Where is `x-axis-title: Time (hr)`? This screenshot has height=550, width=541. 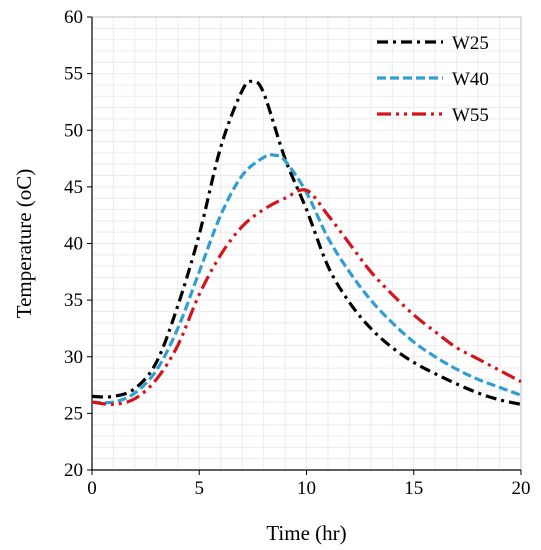
x-axis-title: Time (hr) is located at coordinates (306, 533).